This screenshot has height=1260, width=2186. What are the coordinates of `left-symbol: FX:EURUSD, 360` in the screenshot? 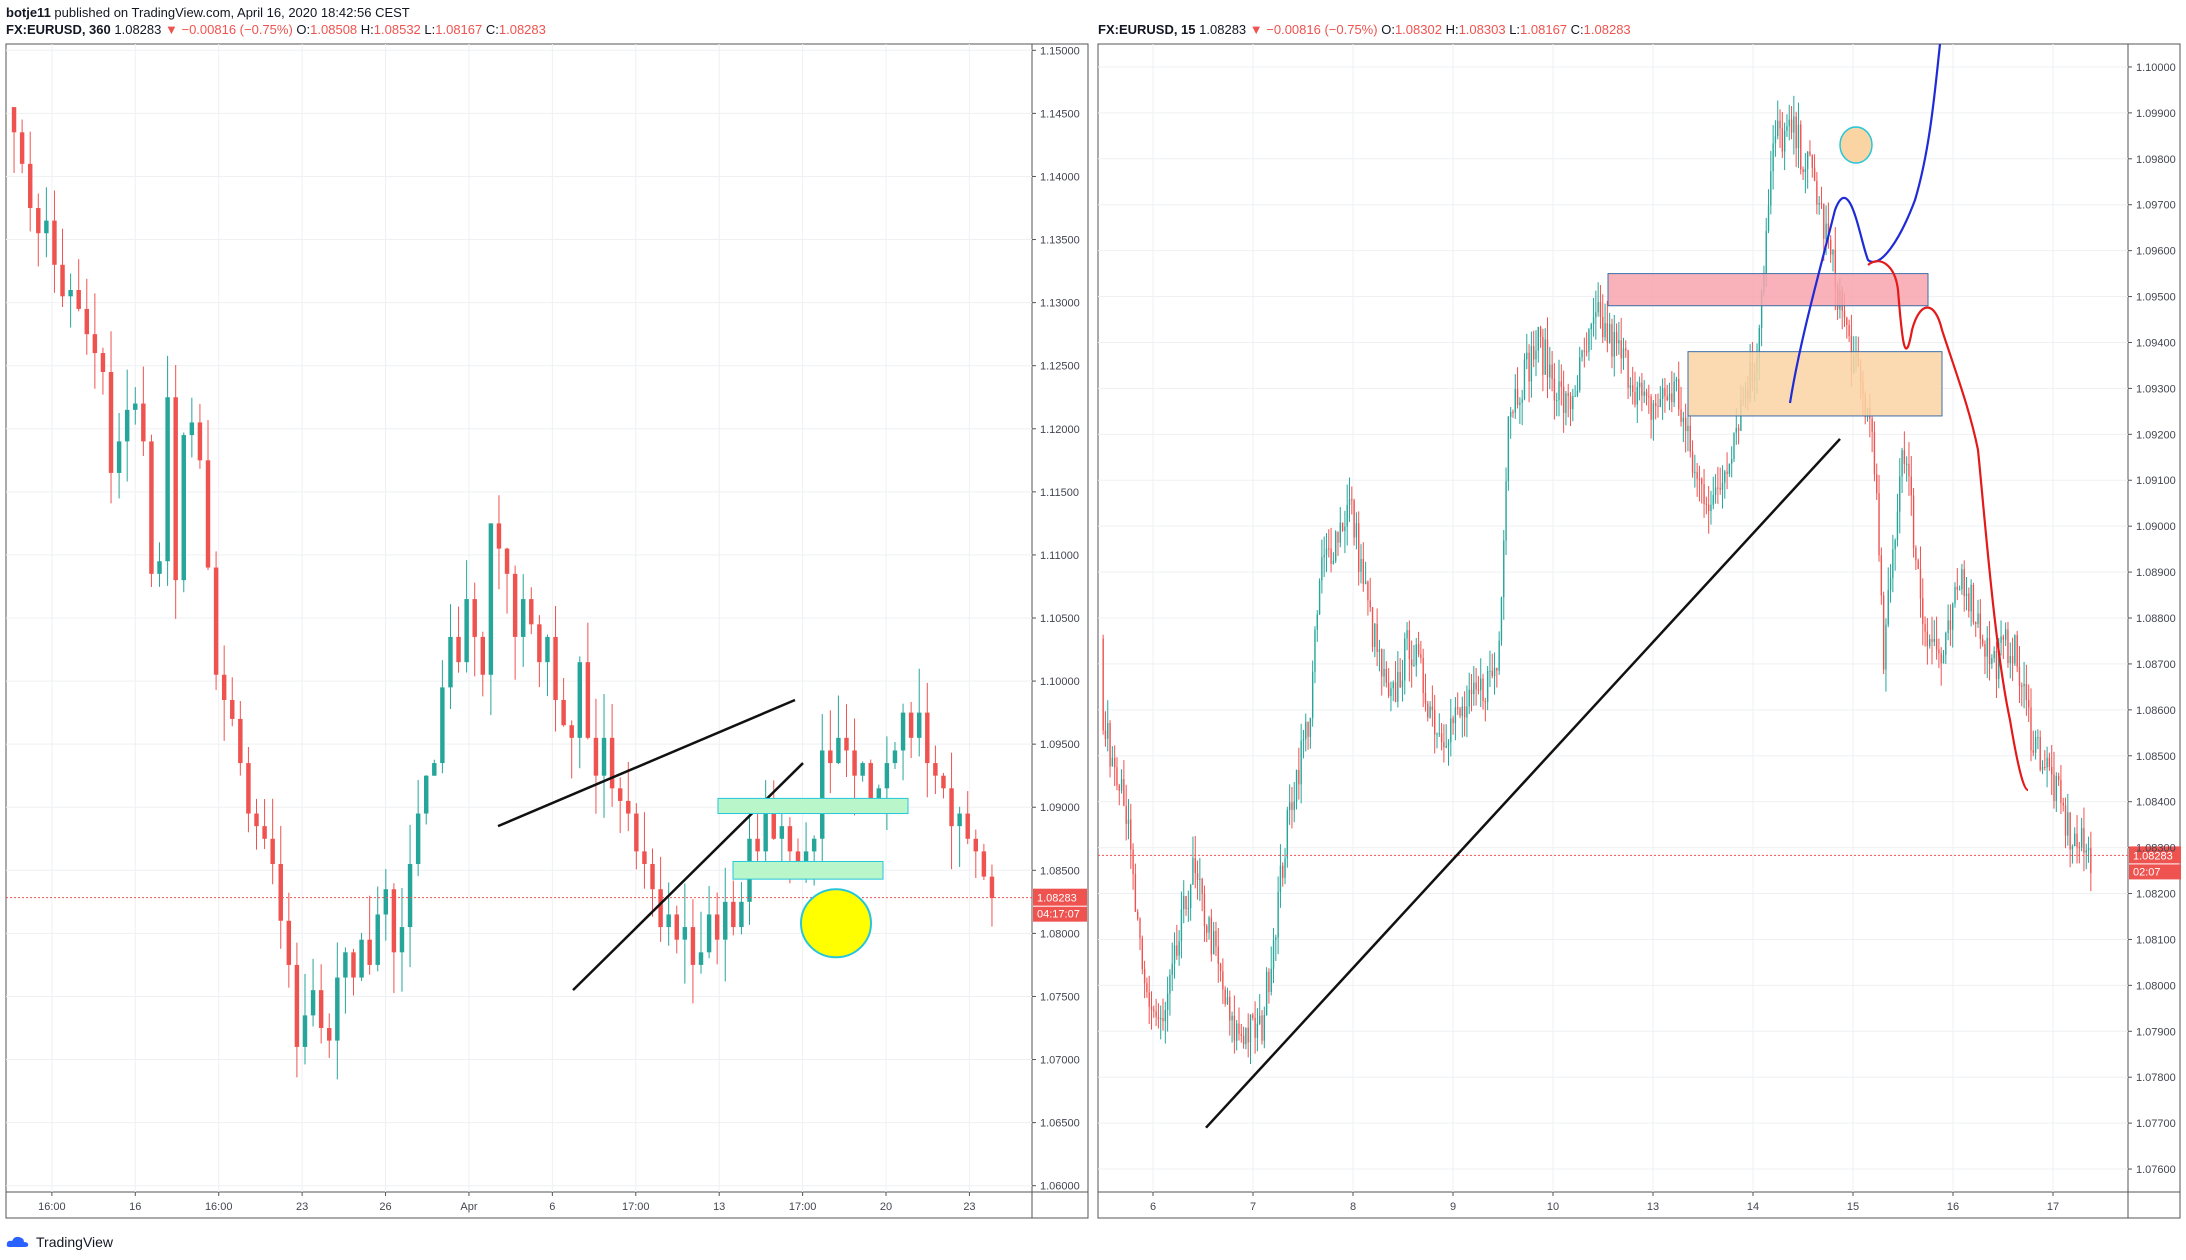 It's located at (58, 29).